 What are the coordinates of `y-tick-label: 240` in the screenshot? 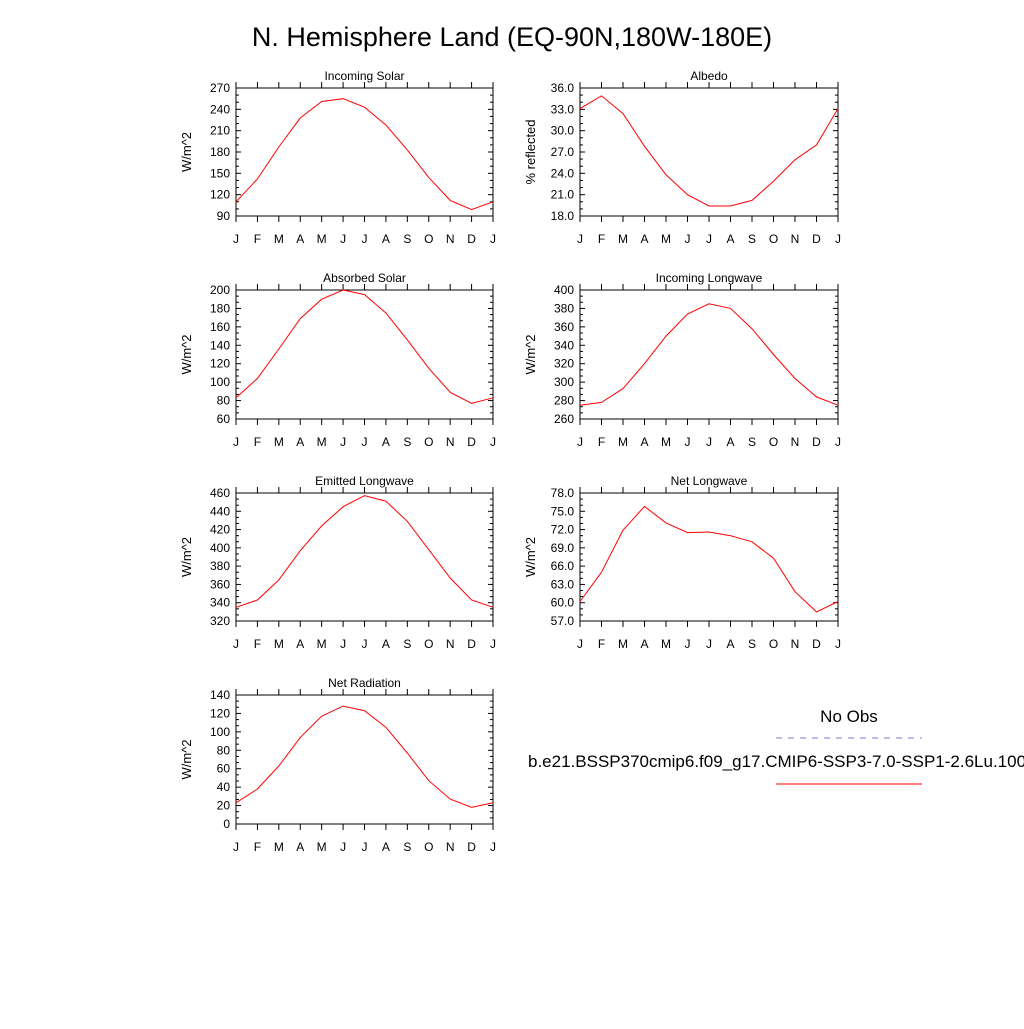 It's located at (220, 109).